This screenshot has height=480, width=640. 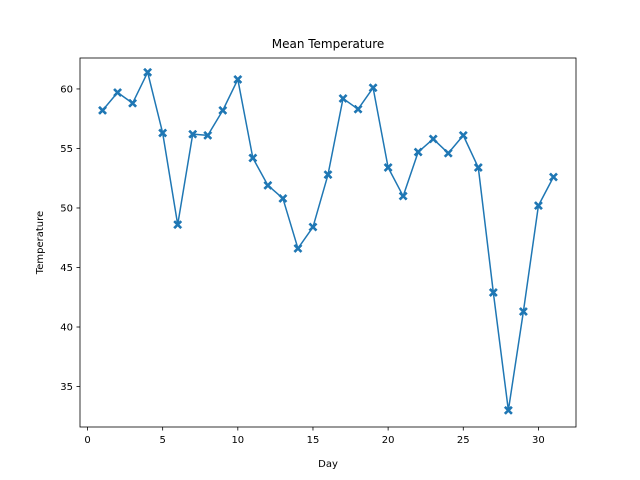 What do you see at coordinates (66, 208) in the screenshot?
I see `y-tick-label: 50` at bounding box center [66, 208].